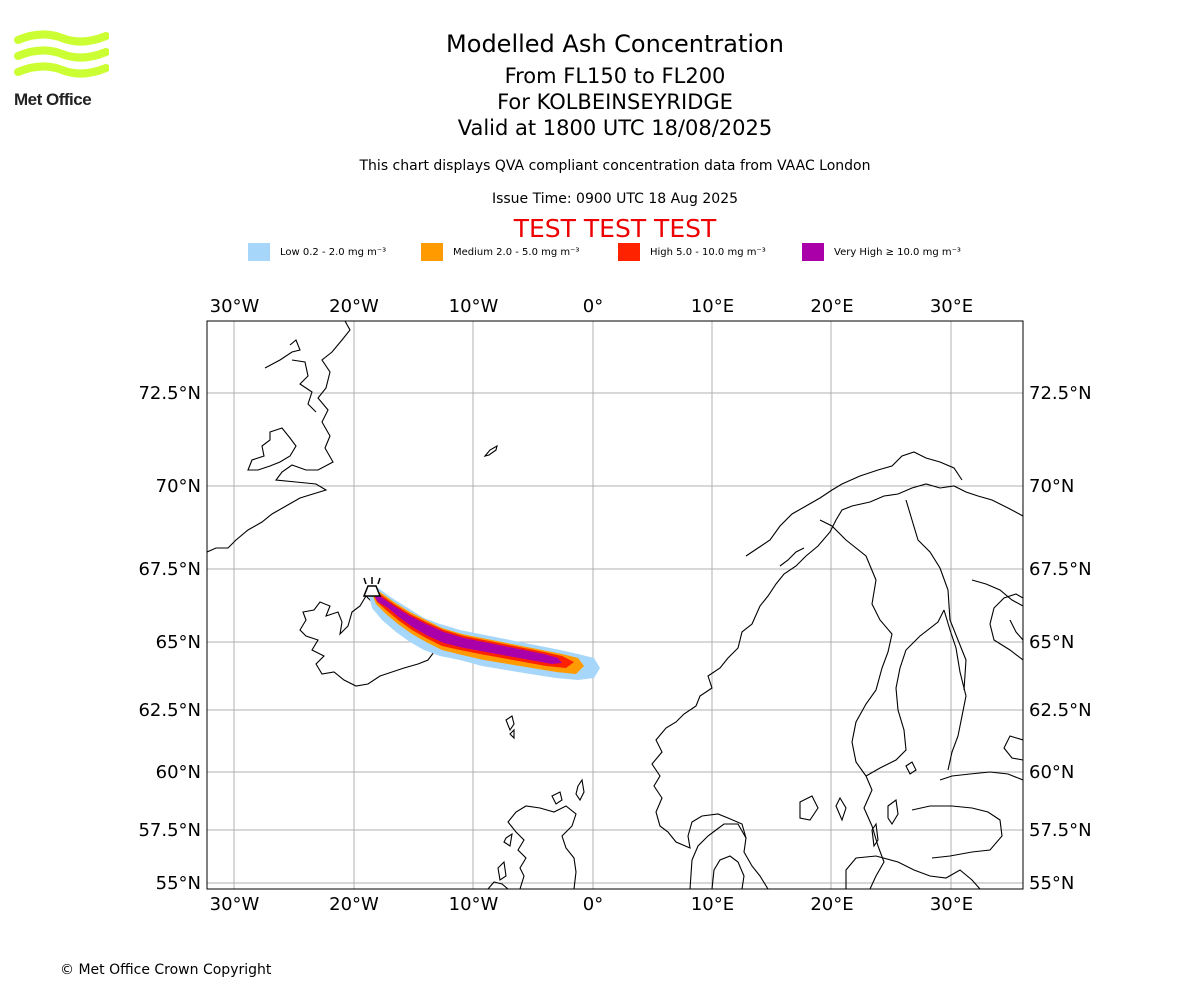  I want to click on coast-orkney, so click(557, 798).